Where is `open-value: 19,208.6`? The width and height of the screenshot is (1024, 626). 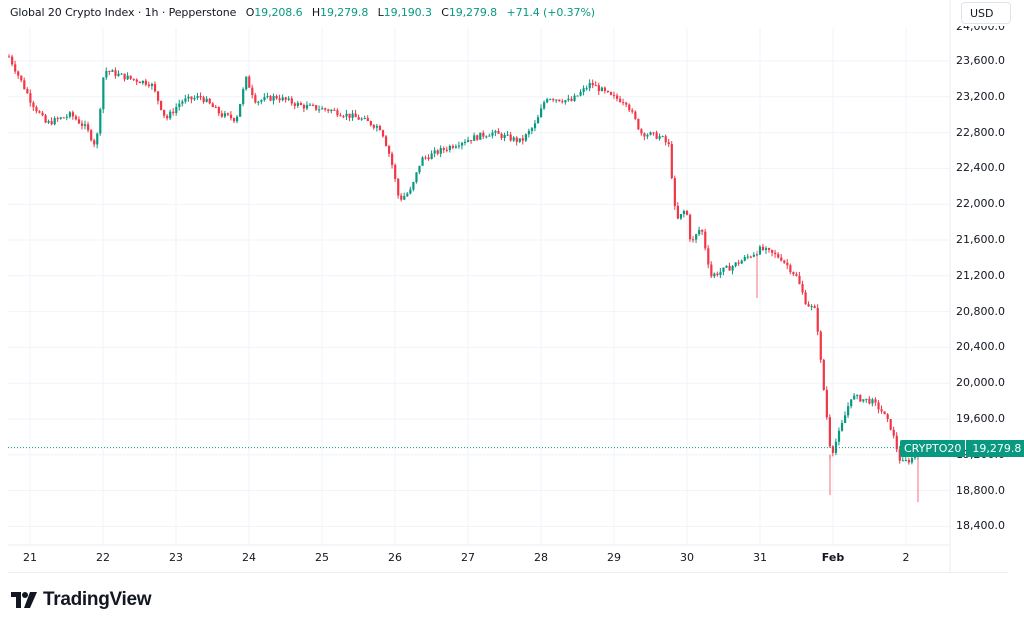
open-value: 19,208.6 is located at coordinates (278, 12).